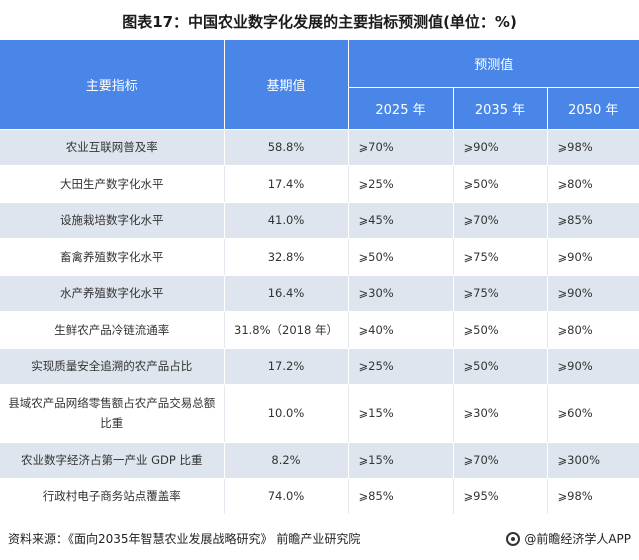 The width and height of the screenshot is (639, 560). Describe the element at coordinates (401, 330) in the screenshot. I see `forecast-2025-cell: ⩾40%` at that location.